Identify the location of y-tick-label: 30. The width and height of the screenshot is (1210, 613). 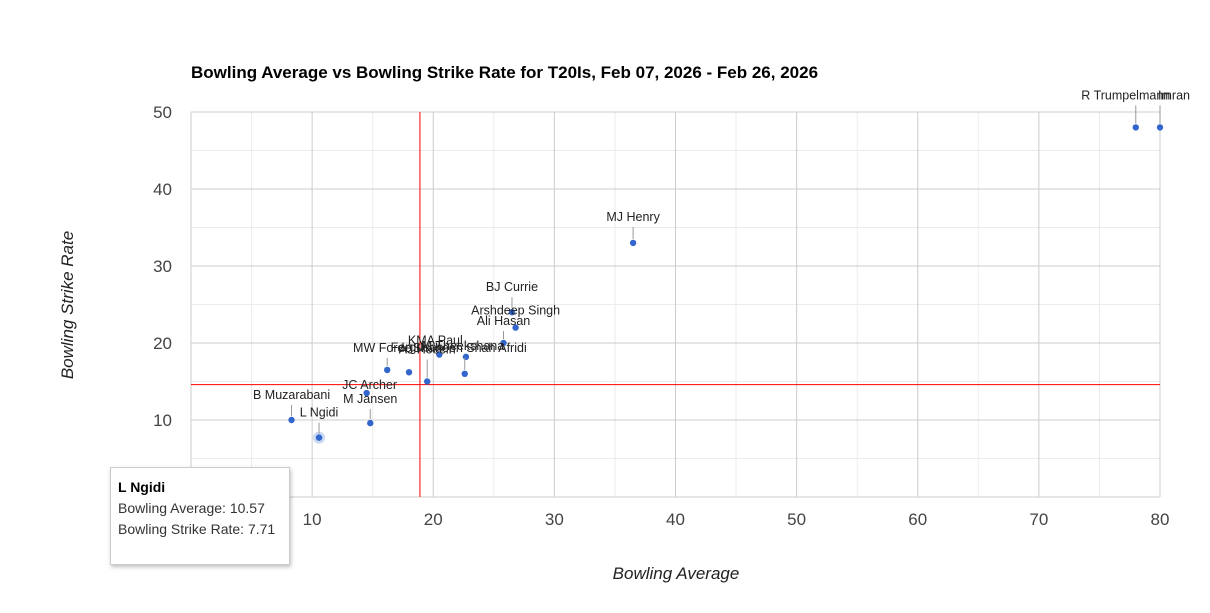
(162, 266).